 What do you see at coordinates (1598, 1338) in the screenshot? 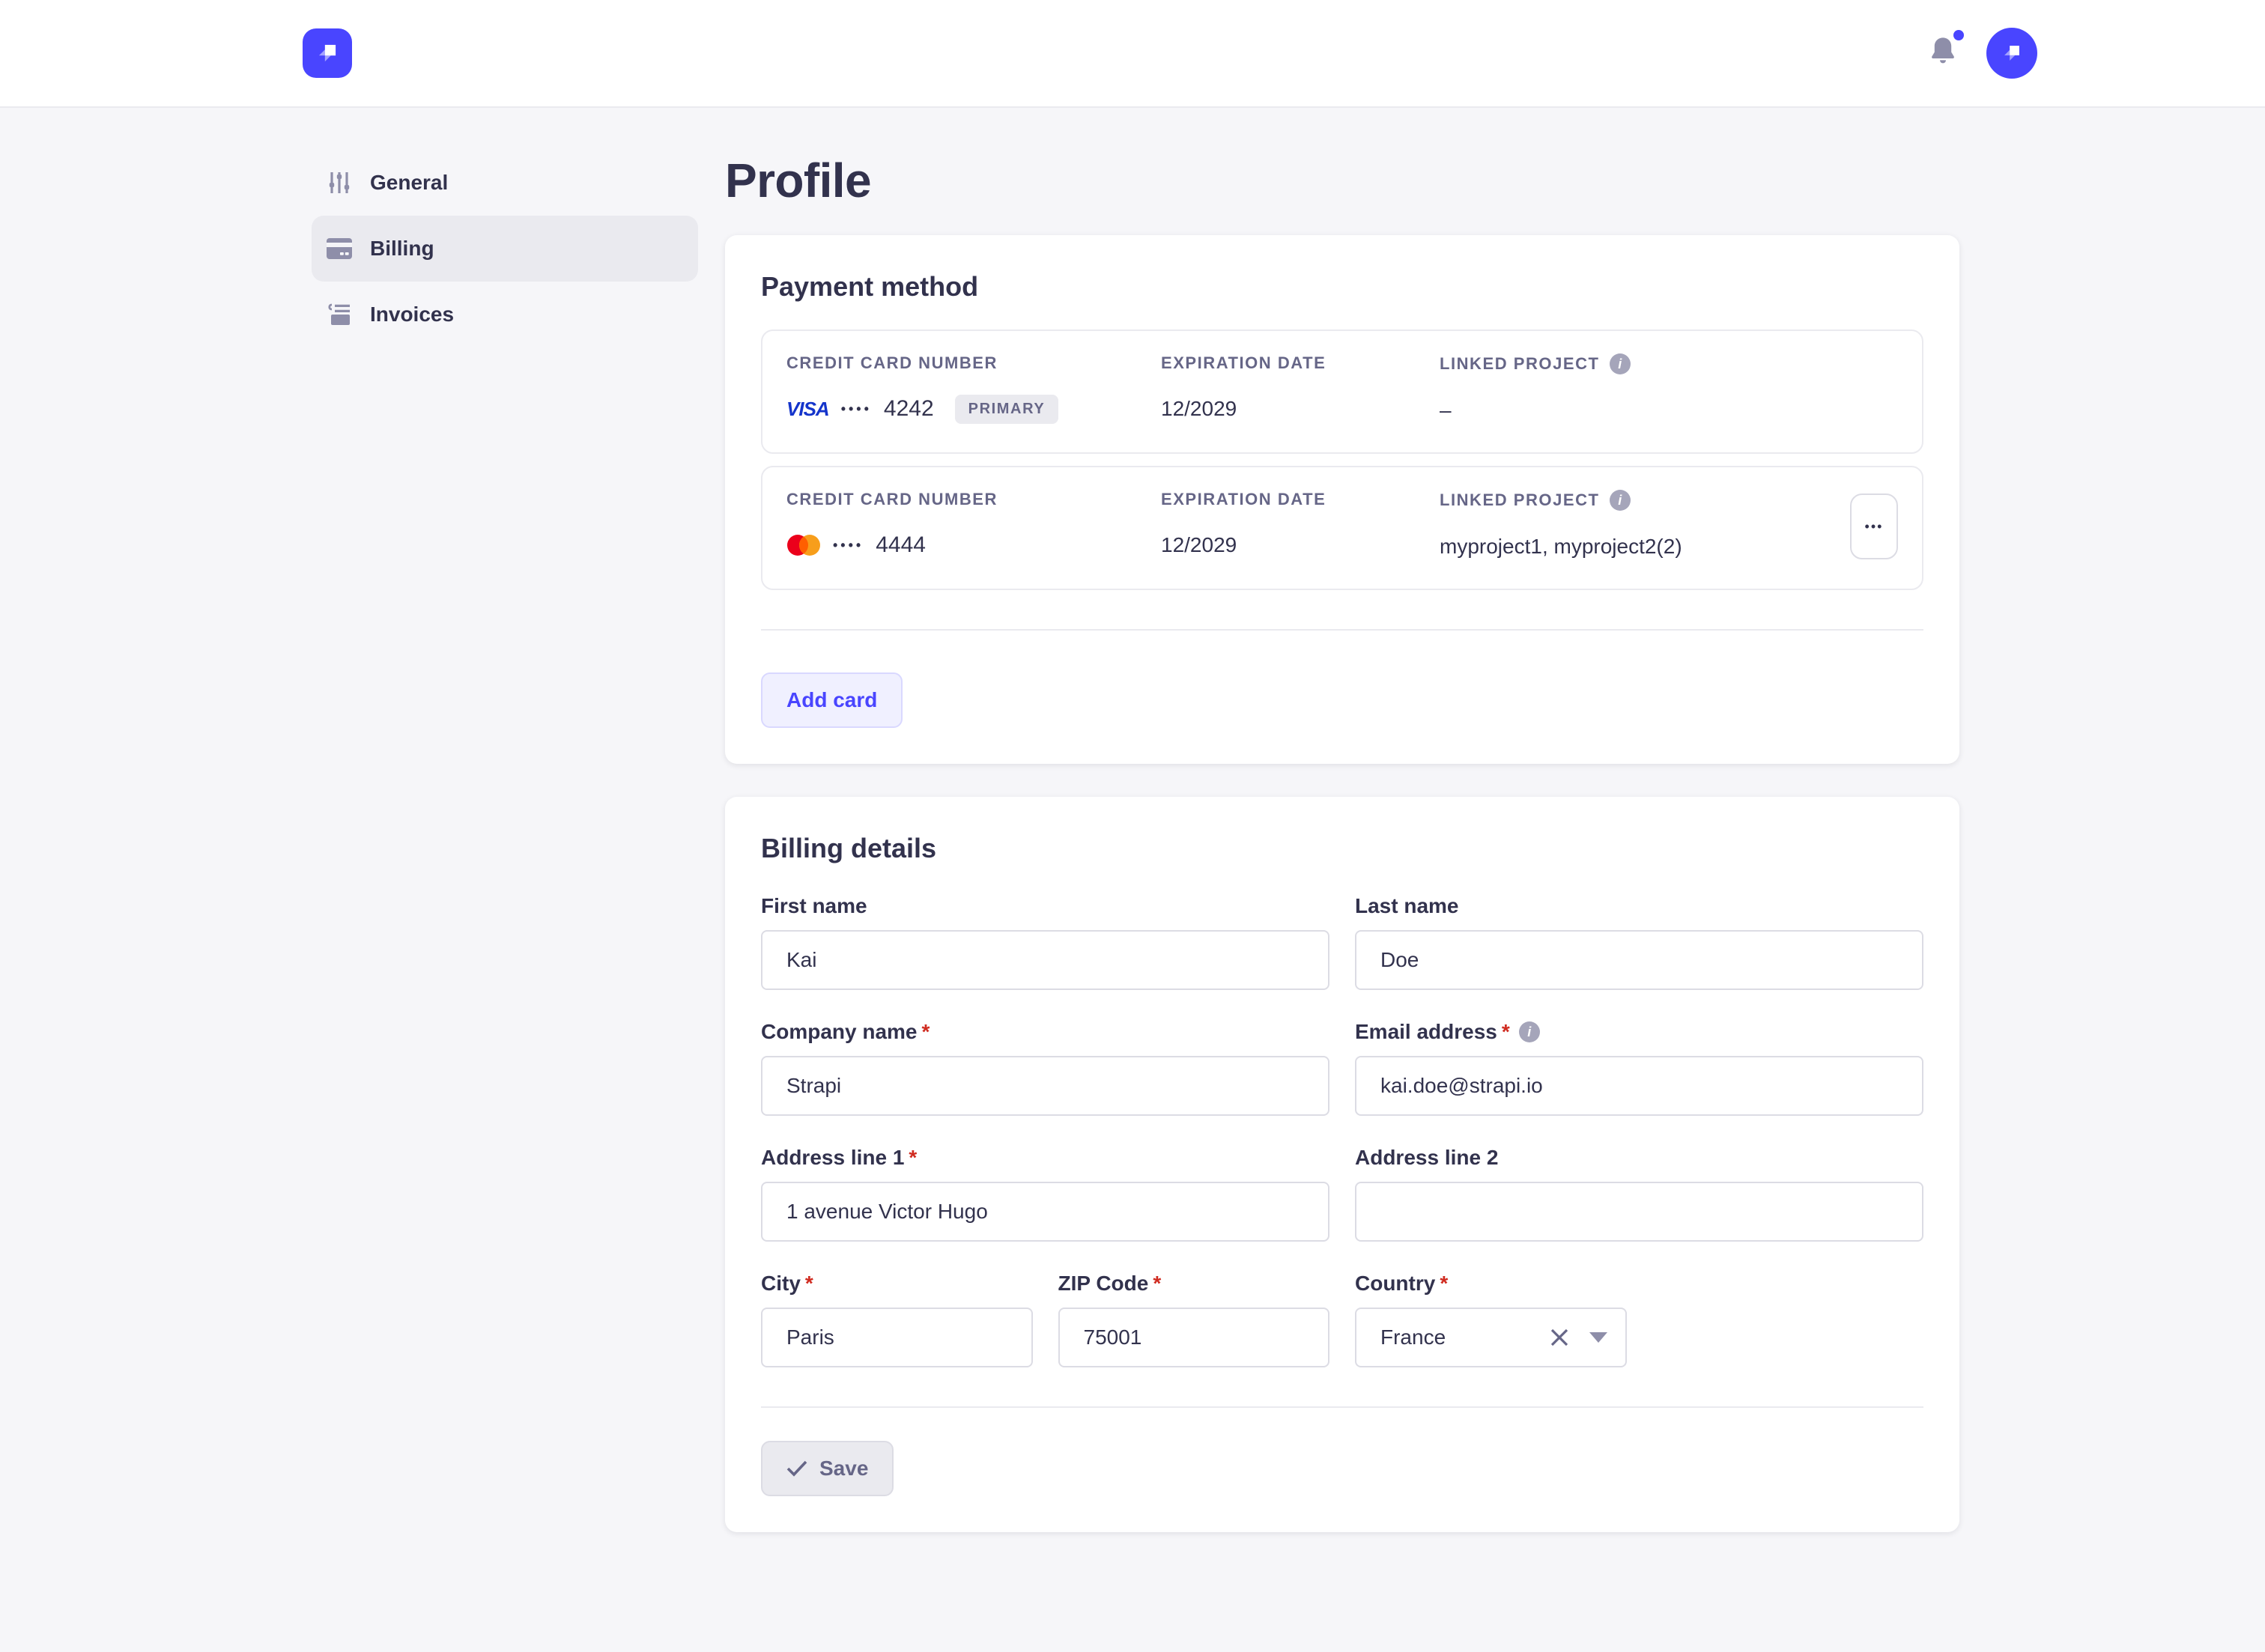
I see `chevron-down-icon` at bounding box center [1598, 1338].